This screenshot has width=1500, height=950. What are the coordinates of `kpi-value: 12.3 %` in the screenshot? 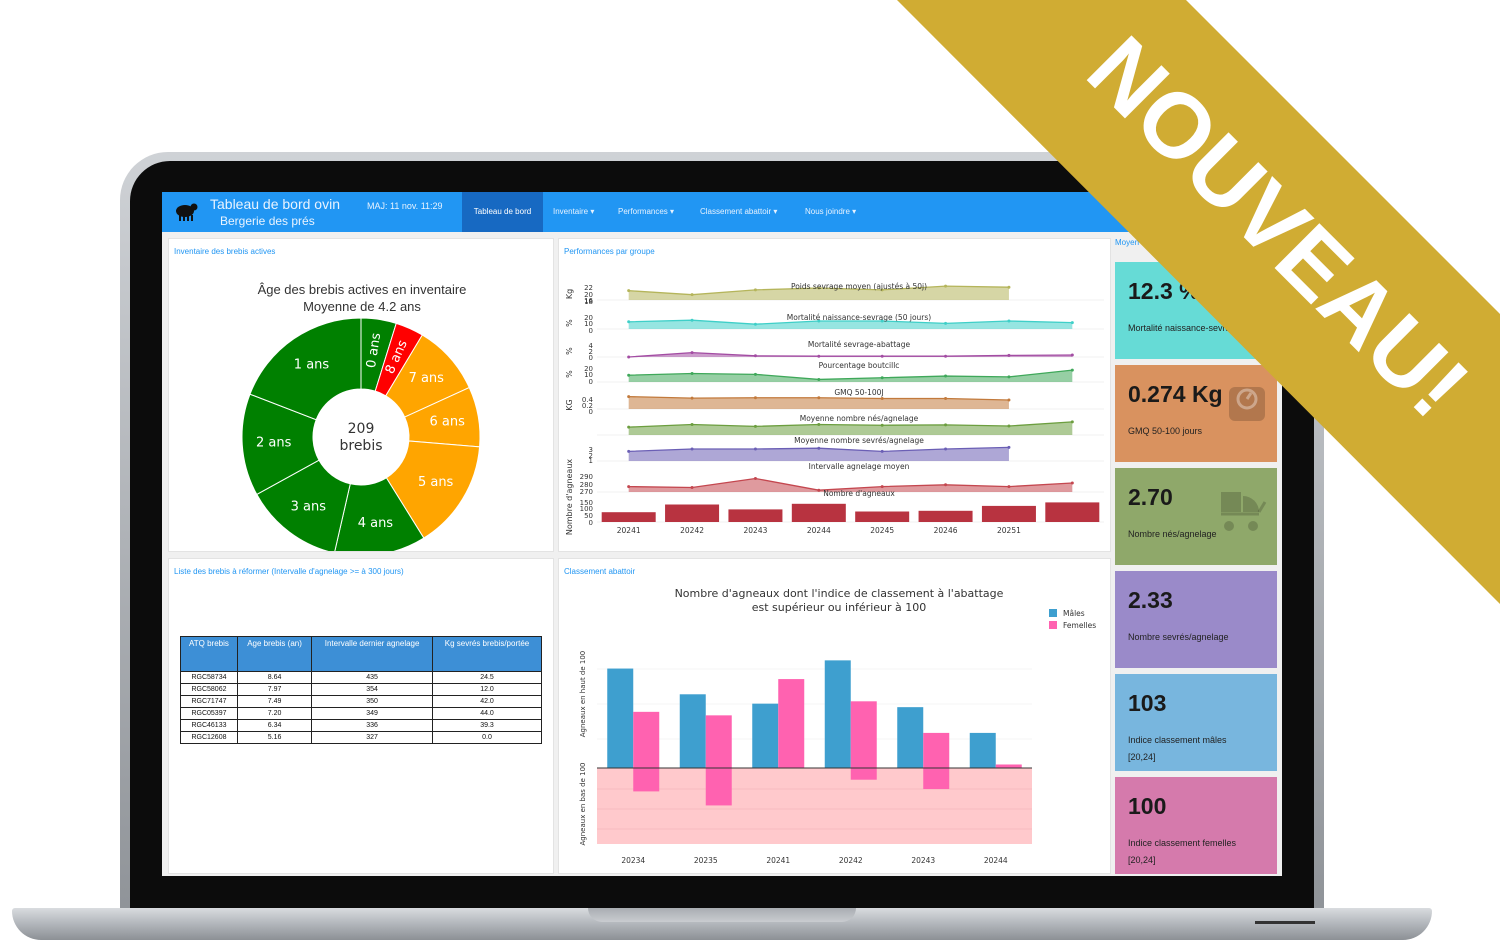 It's located at (1164, 291).